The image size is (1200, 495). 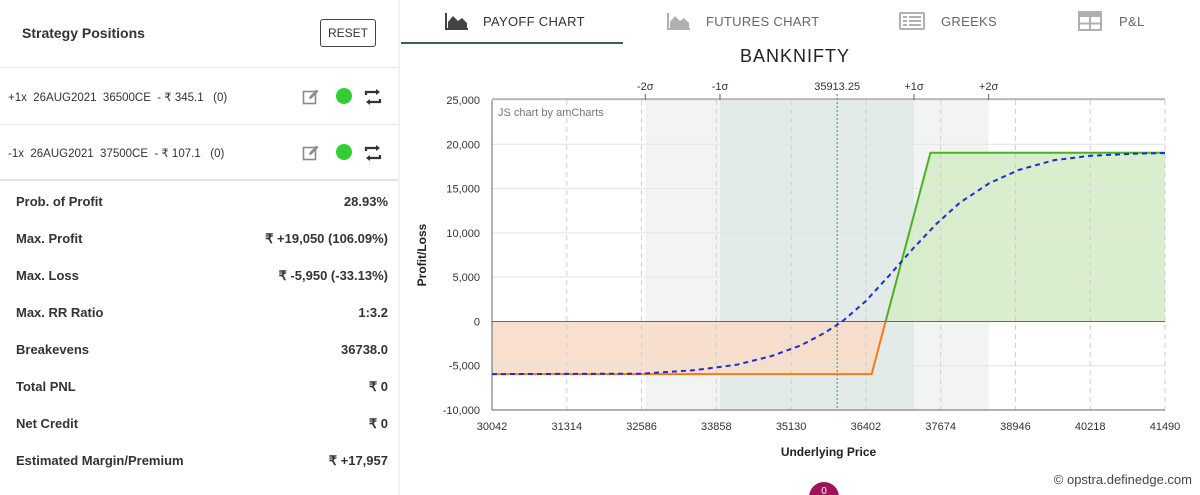 I want to click on tab-greeks: GREEKS, so click(x=953, y=22).